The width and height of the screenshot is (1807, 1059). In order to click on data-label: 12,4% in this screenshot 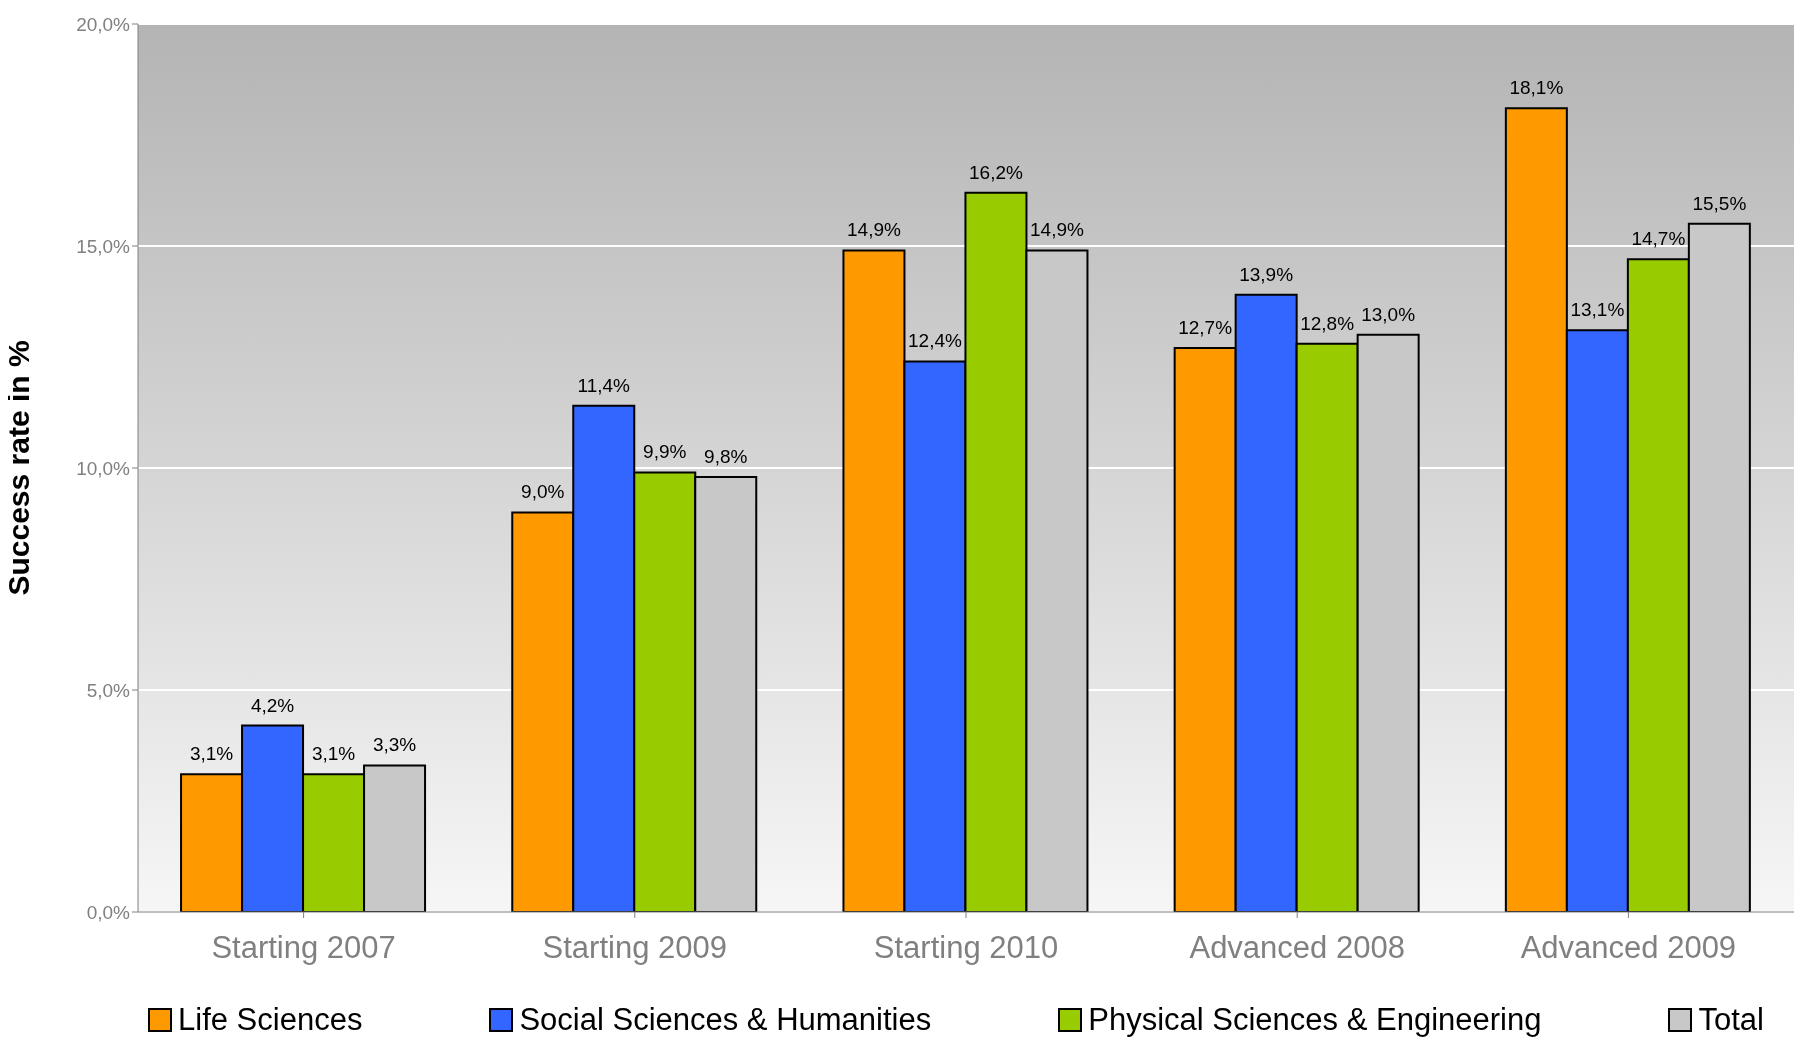, I will do `click(935, 341)`.